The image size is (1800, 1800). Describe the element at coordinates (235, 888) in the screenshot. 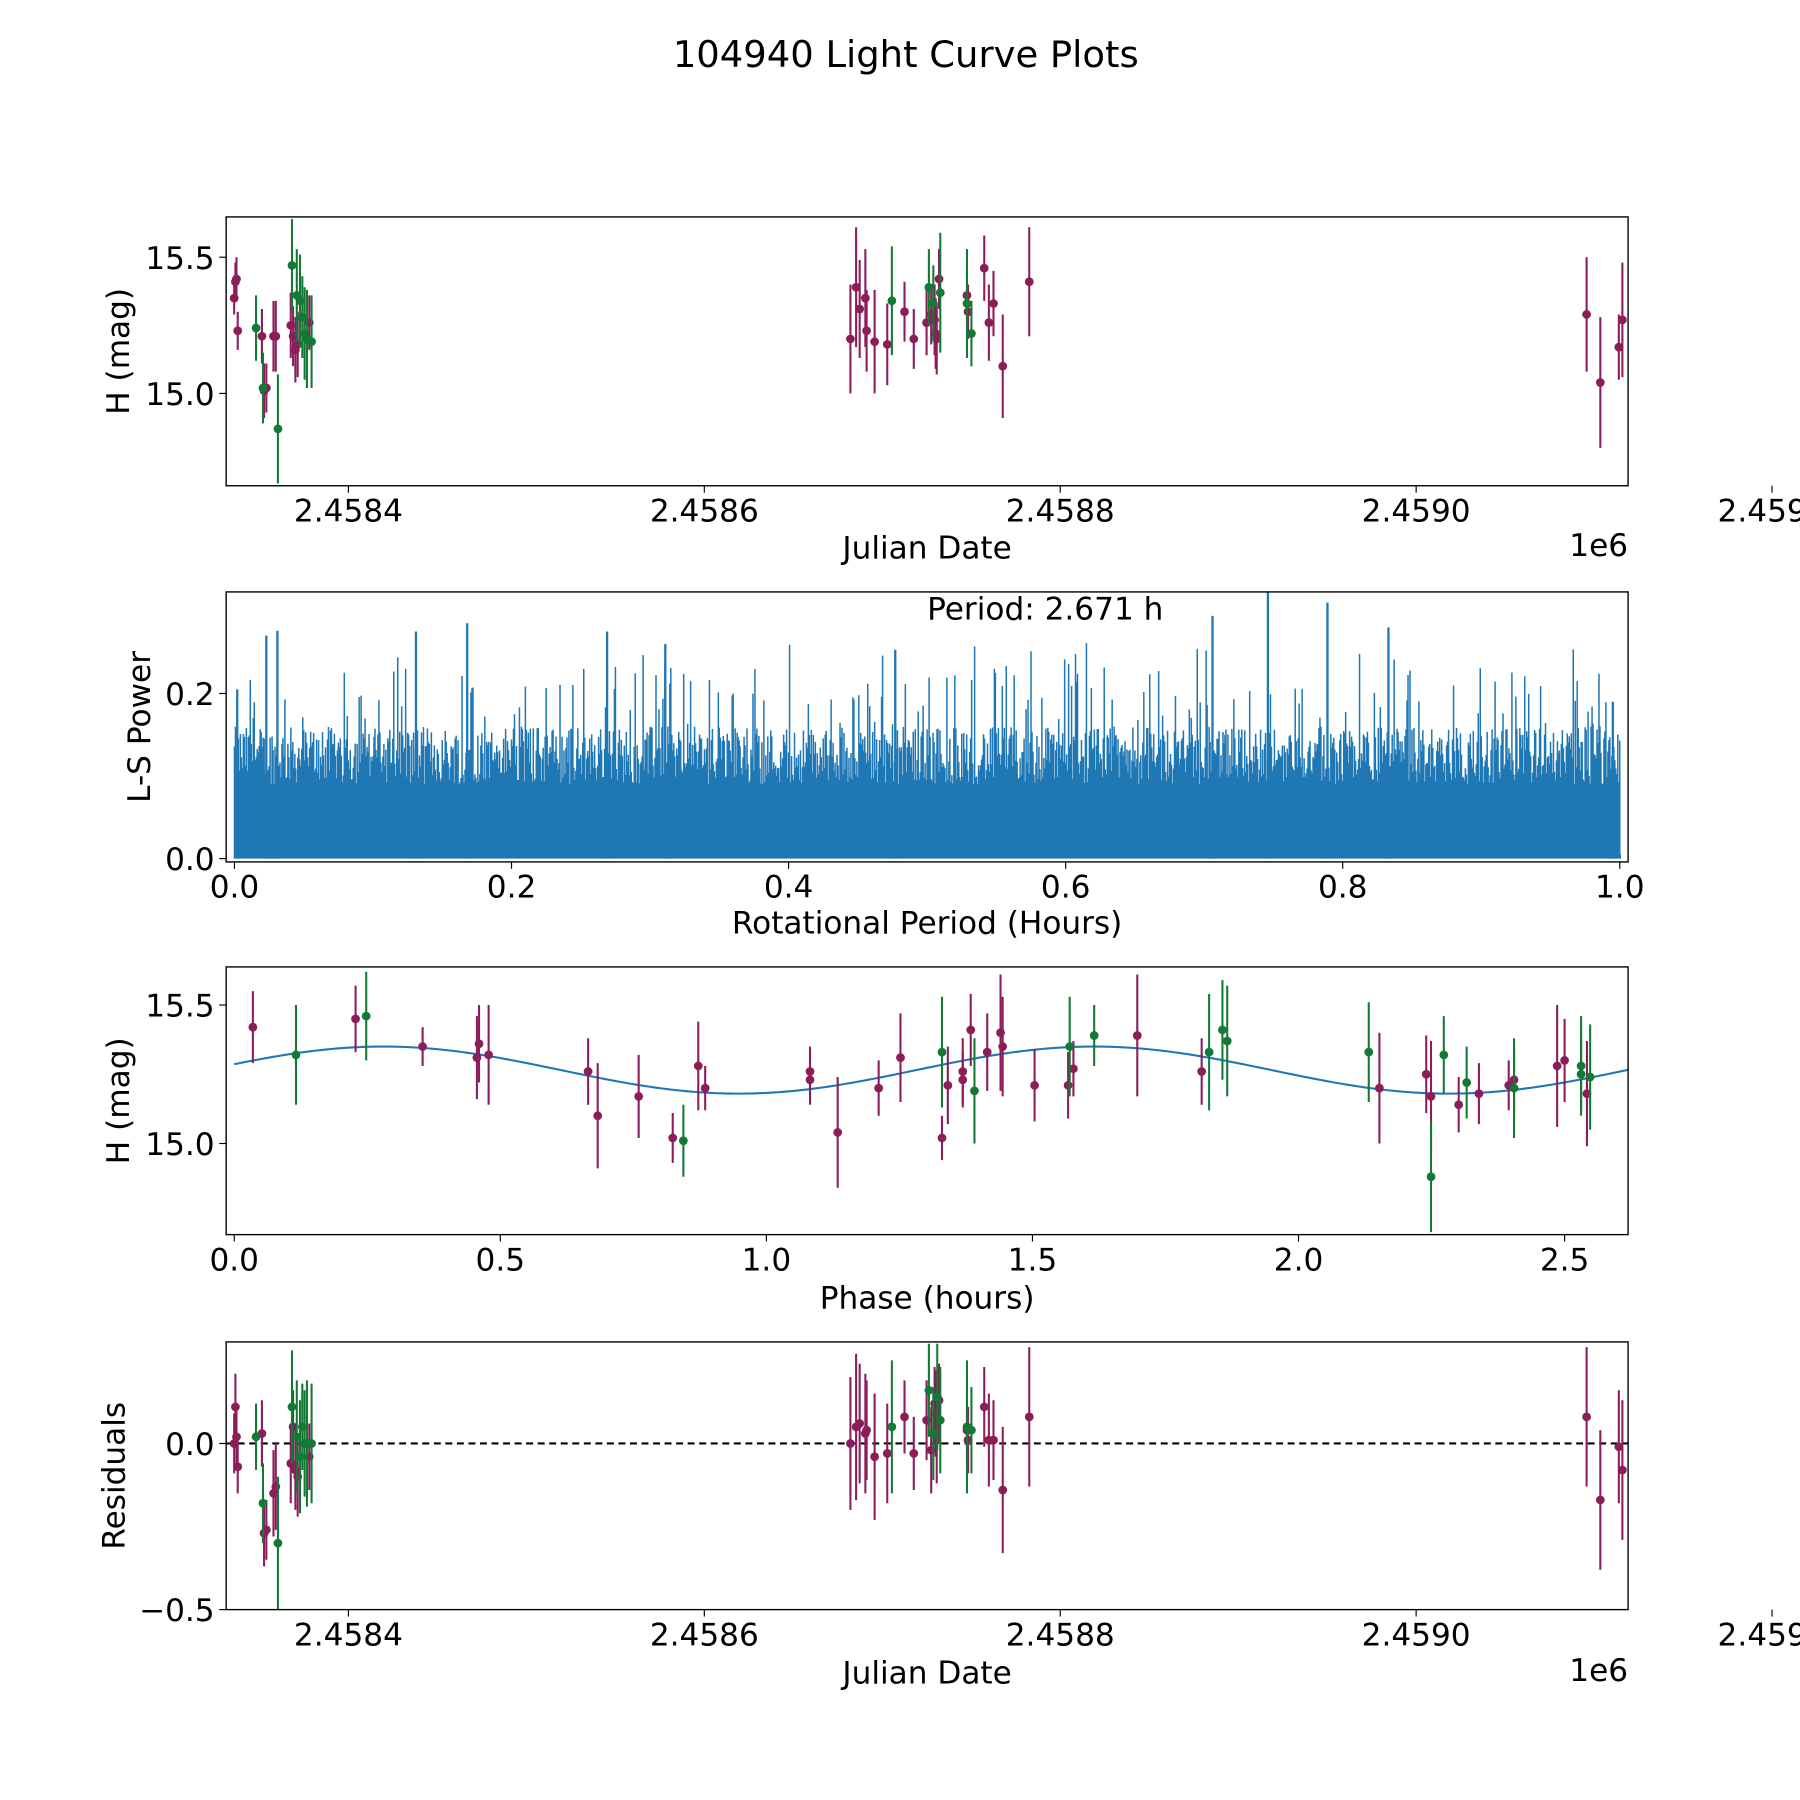

I see `x-tick-label: 0.0` at that location.